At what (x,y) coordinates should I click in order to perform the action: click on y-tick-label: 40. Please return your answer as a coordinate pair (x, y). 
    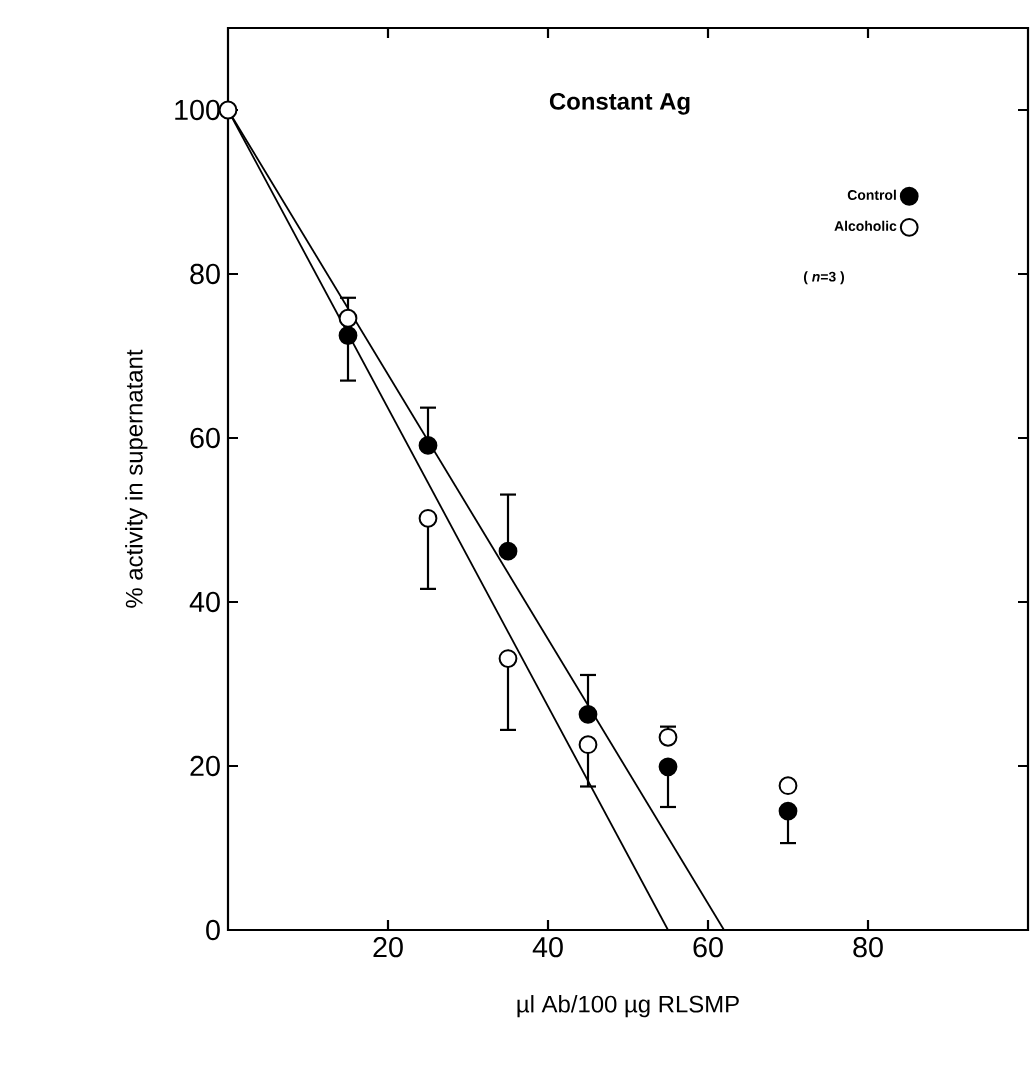
    Looking at the image, I should click on (204, 602).